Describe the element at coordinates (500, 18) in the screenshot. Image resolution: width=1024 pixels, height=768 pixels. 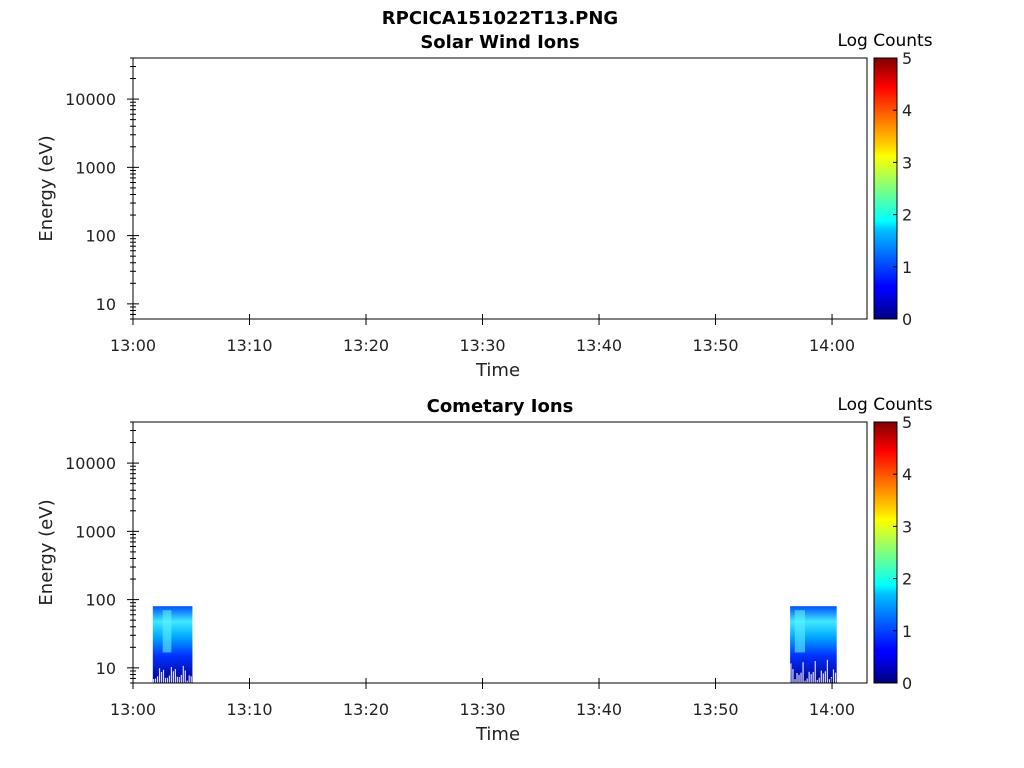
I see `figure-title: RPCICA151022T13.PNG` at that location.